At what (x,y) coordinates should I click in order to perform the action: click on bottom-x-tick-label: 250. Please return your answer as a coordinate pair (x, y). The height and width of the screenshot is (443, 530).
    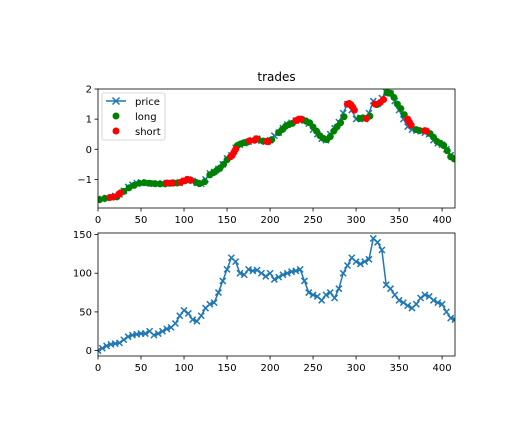
    Looking at the image, I should click on (313, 368).